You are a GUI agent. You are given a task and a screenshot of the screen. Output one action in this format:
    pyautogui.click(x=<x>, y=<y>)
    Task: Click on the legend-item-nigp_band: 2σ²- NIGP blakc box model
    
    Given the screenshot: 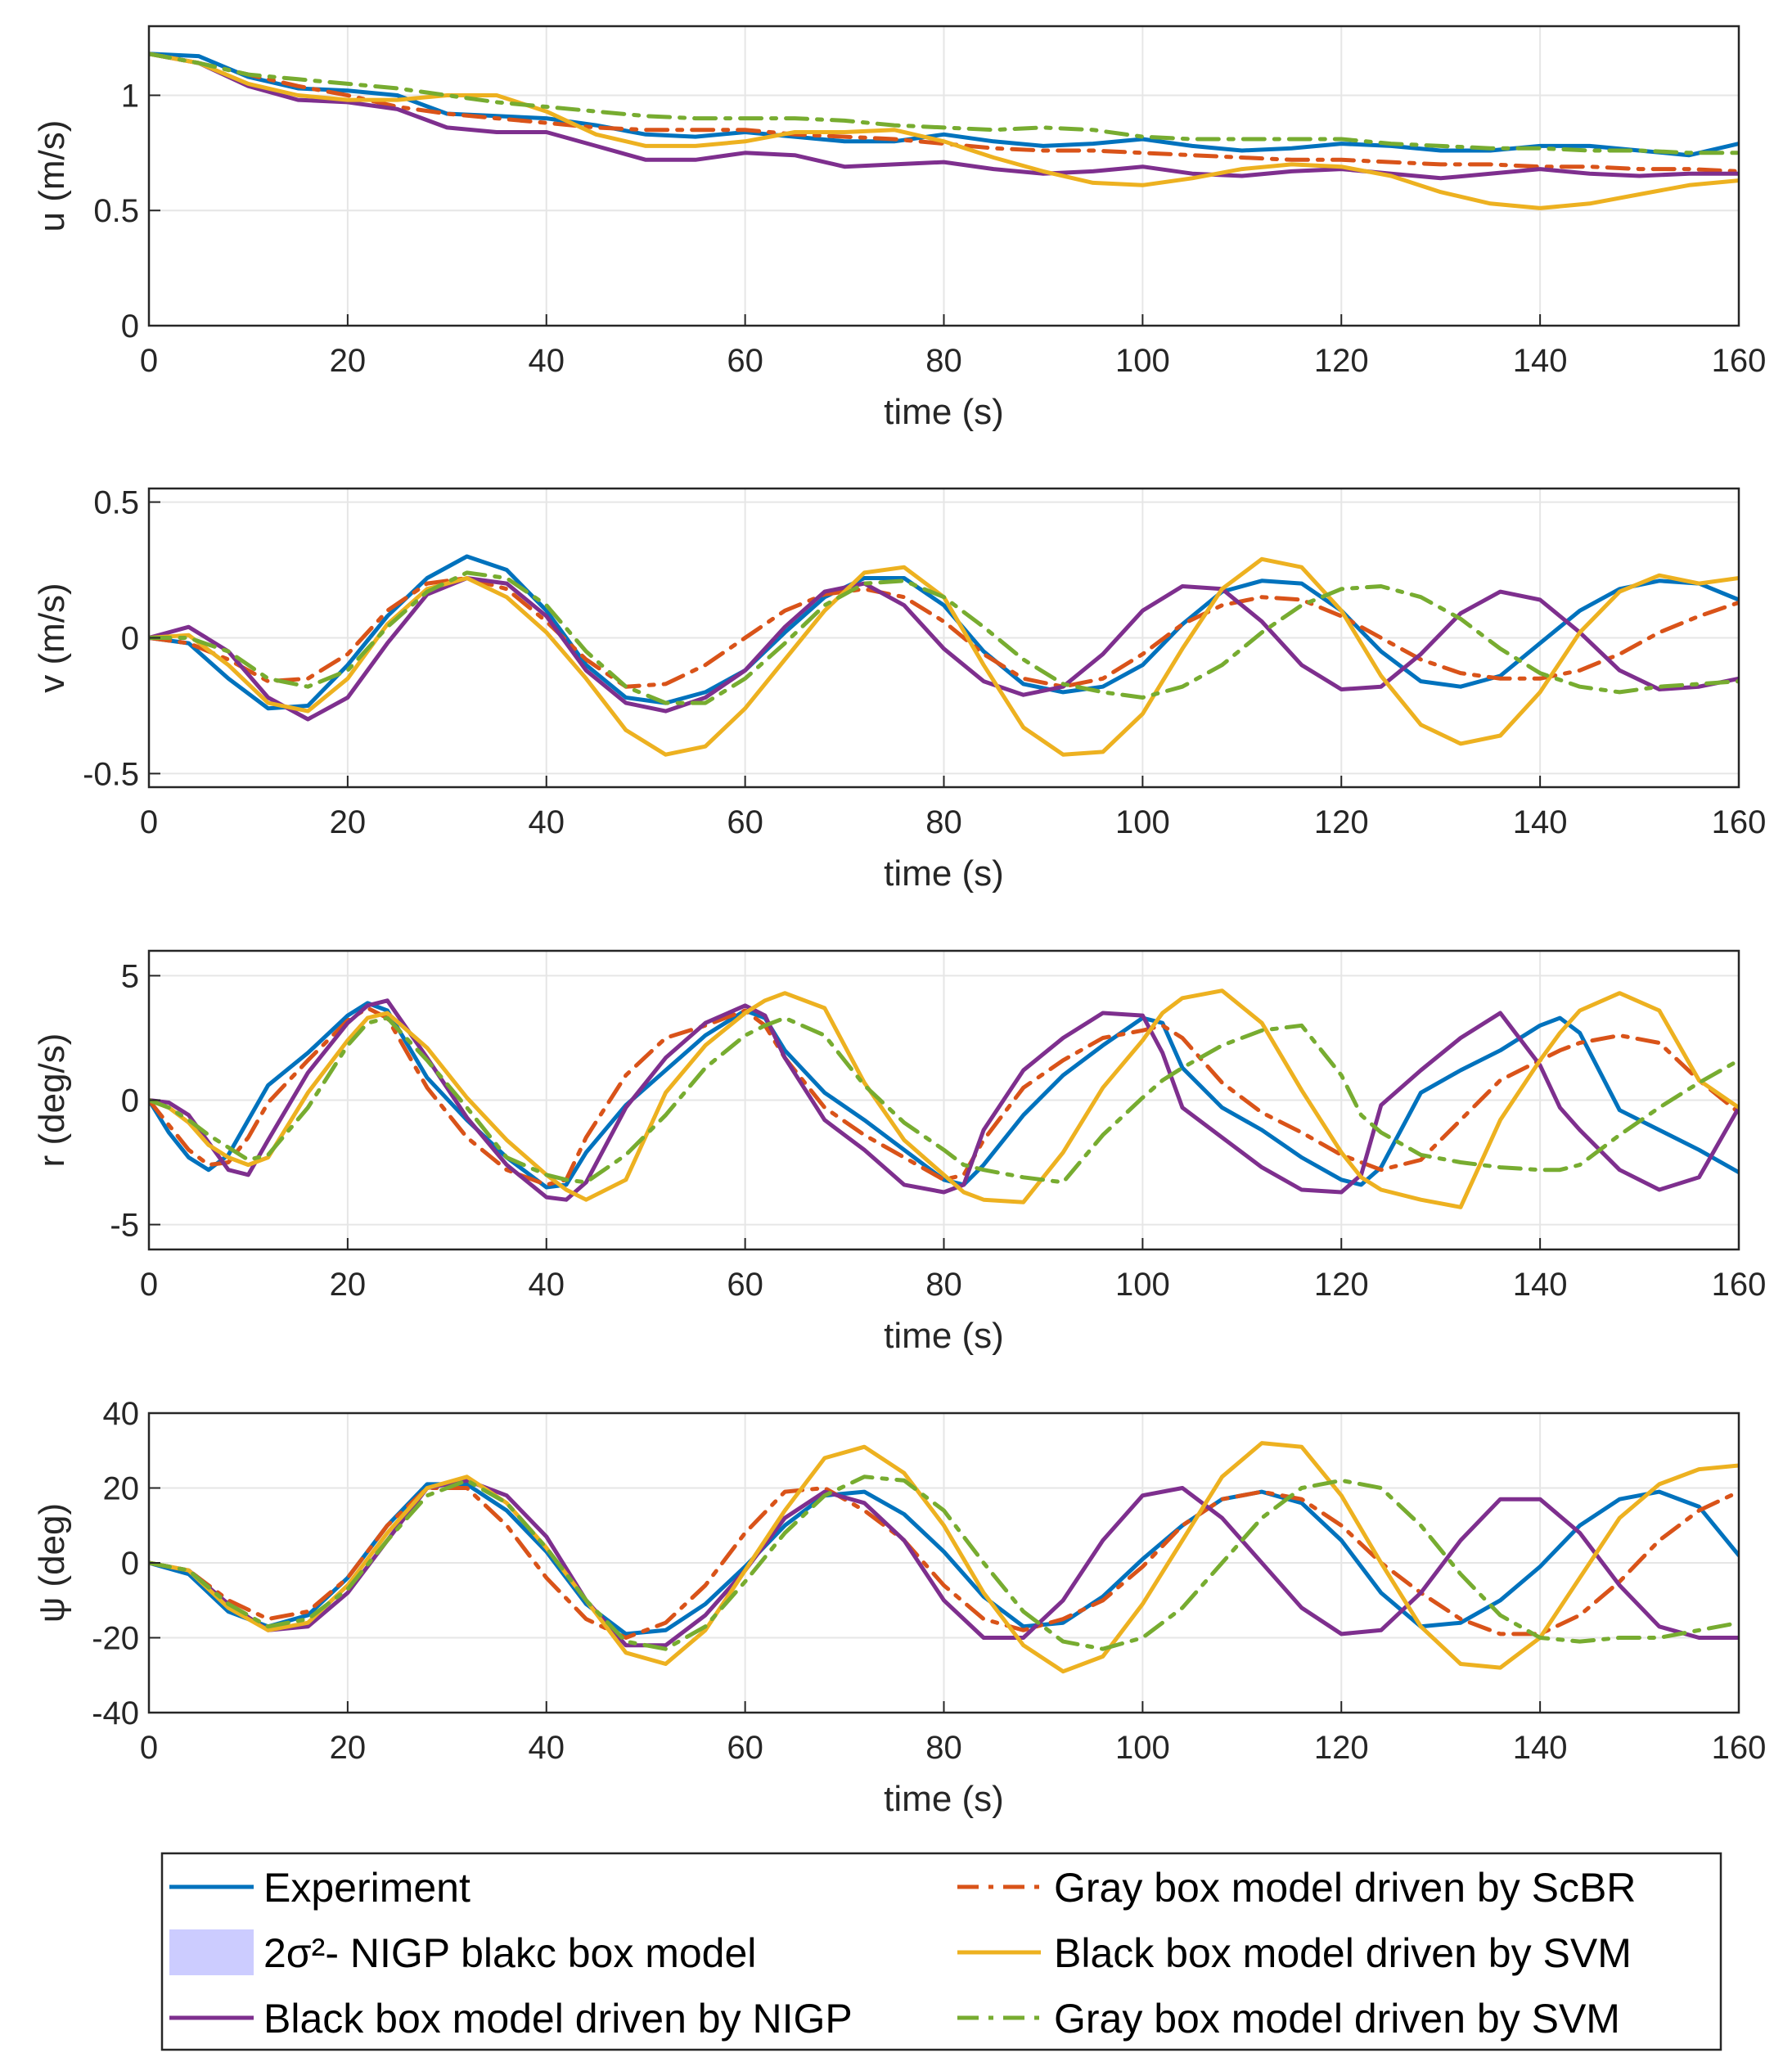 What is the action you would take?
    pyautogui.click(x=462, y=1952)
    